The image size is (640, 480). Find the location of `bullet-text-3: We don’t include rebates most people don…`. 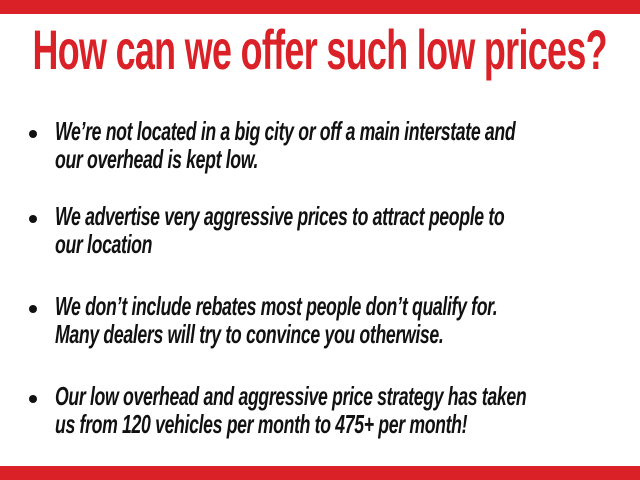

bullet-text-3: We don’t include rebates most people don… is located at coordinates (276, 320).